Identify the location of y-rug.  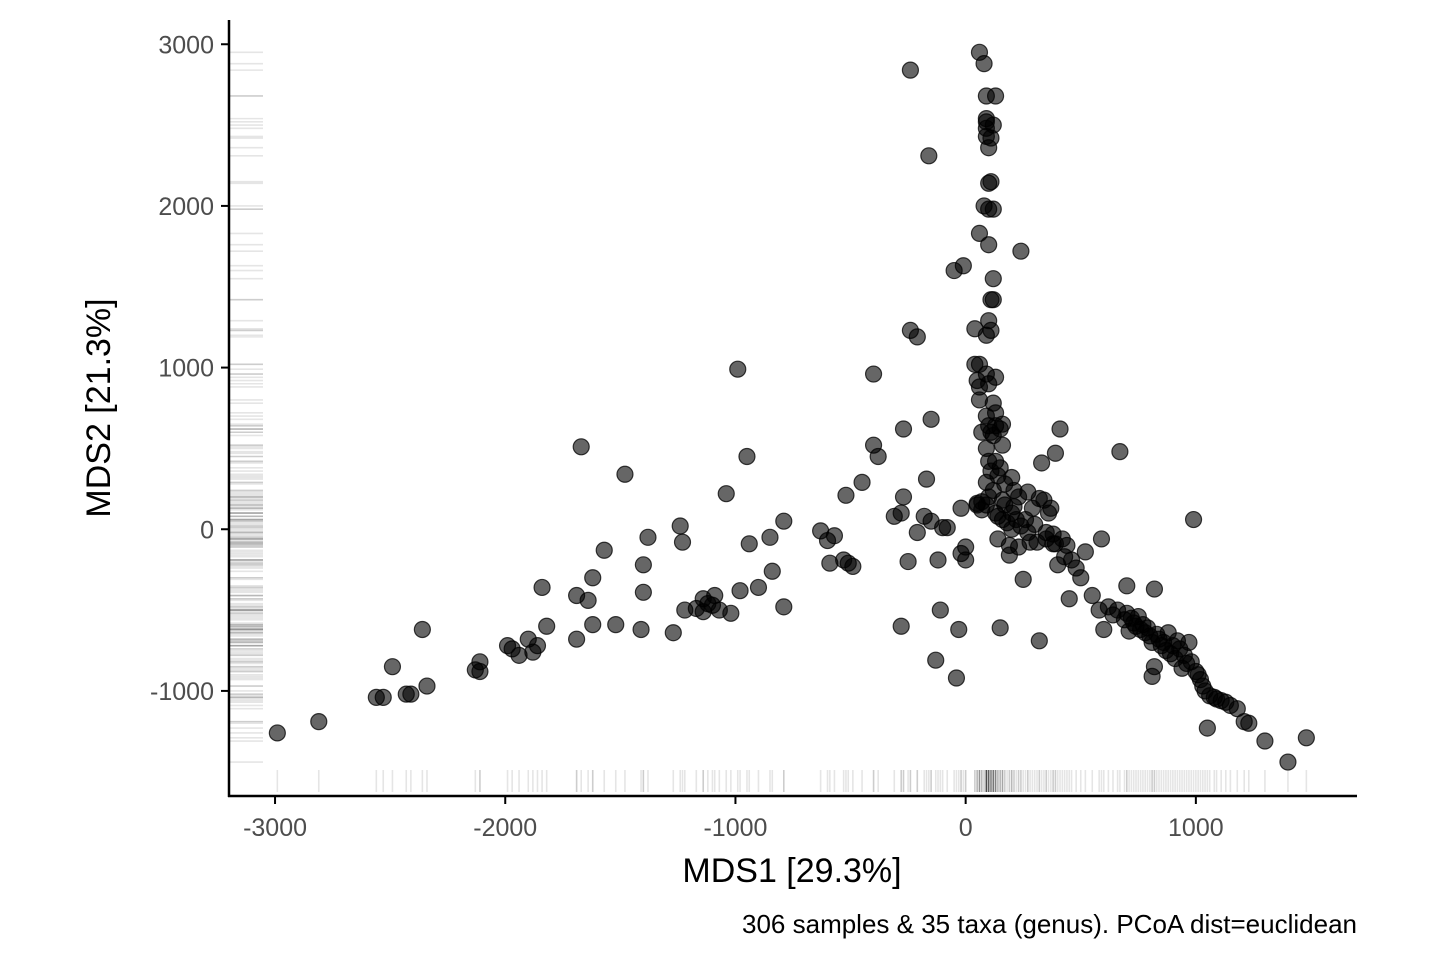
(246, 407).